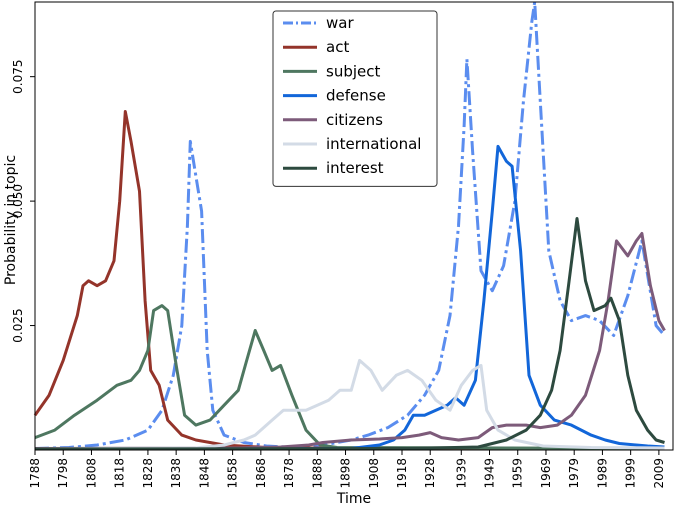 The image size is (676, 507). I want to click on legend-label-subject: subject, so click(353, 71).